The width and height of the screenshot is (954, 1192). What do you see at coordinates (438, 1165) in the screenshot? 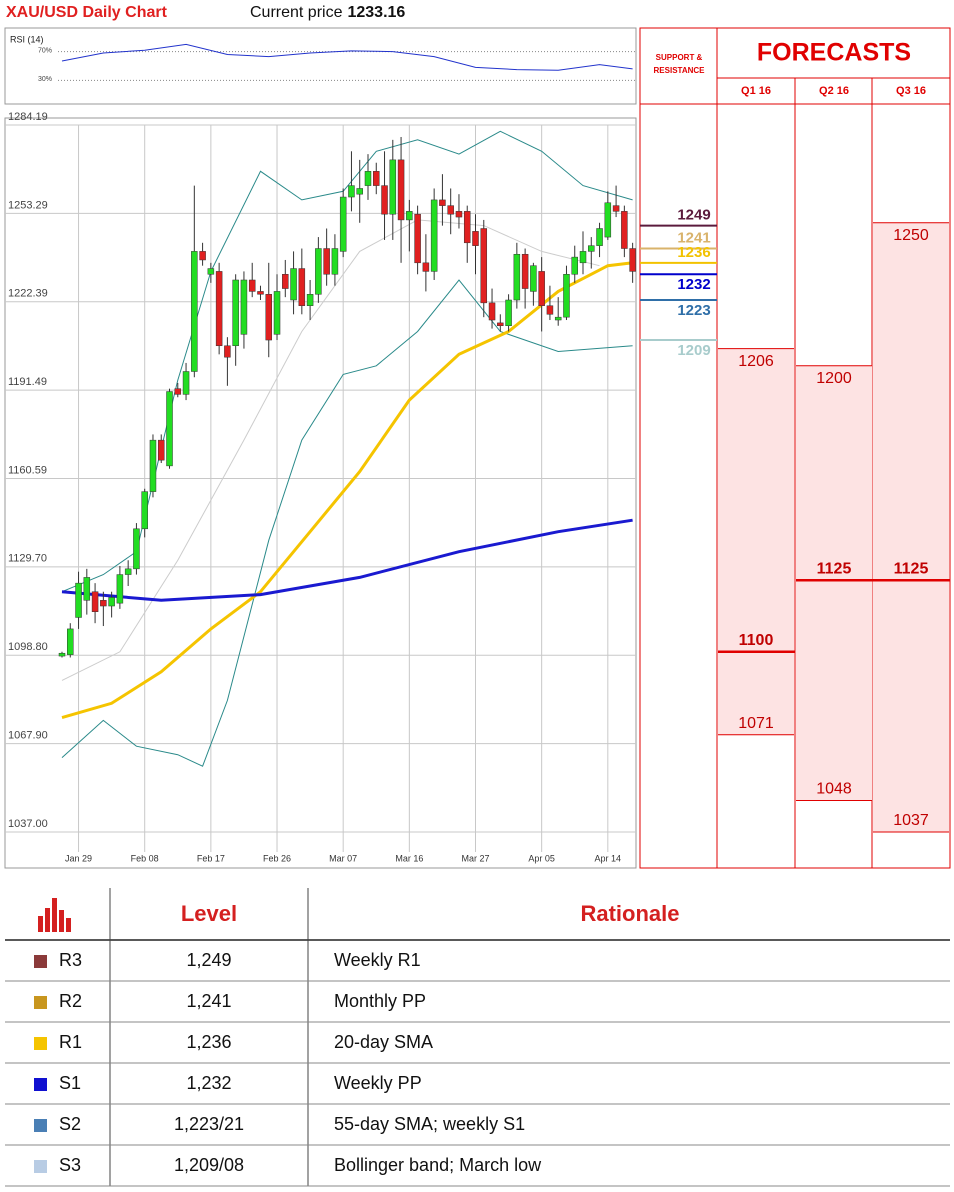
I see `level-rationale: Bollinger band; March low` at bounding box center [438, 1165].